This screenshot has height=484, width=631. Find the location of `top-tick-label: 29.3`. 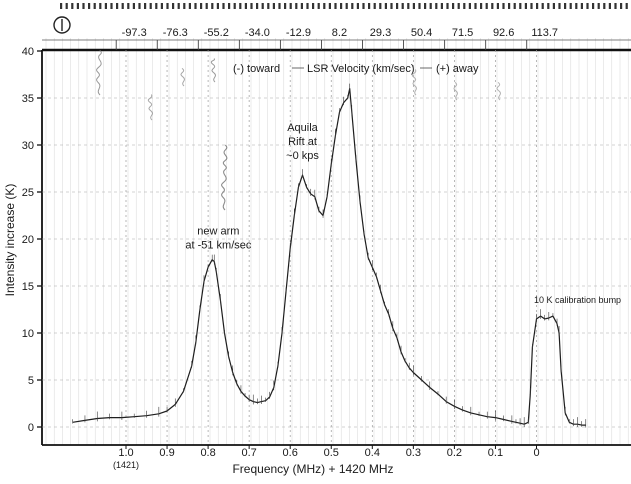

top-tick-label: 29.3 is located at coordinates (380, 33).